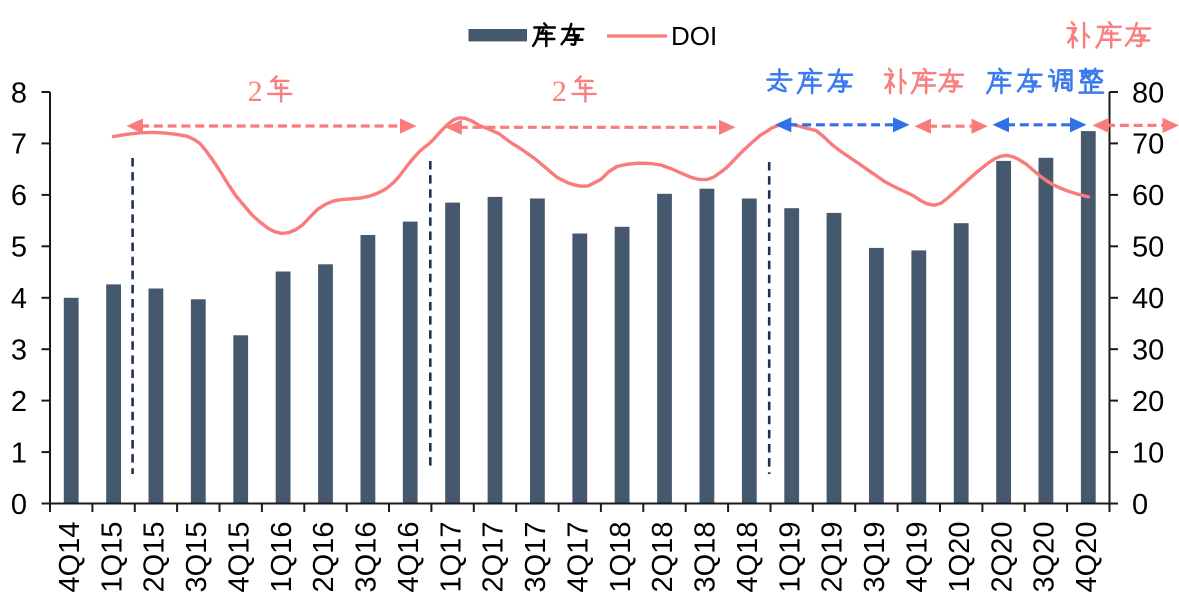  Describe the element at coordinates (833, 557) in the screenshot. I see `svg-text: 2Q19` at that location.